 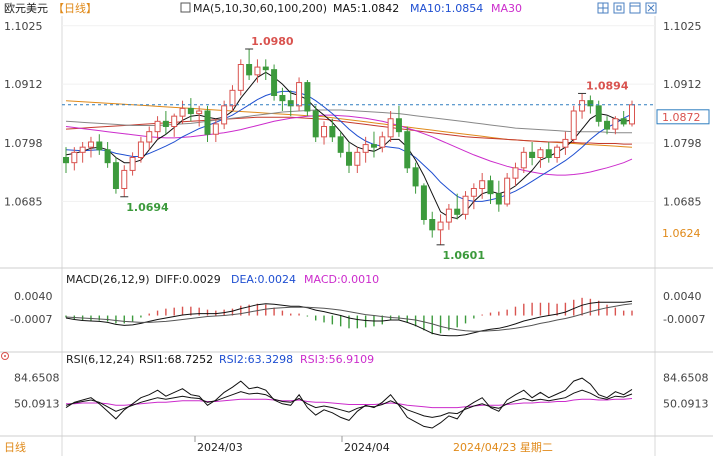 I want to click on rsi2-line, so click(x=349, y=403).